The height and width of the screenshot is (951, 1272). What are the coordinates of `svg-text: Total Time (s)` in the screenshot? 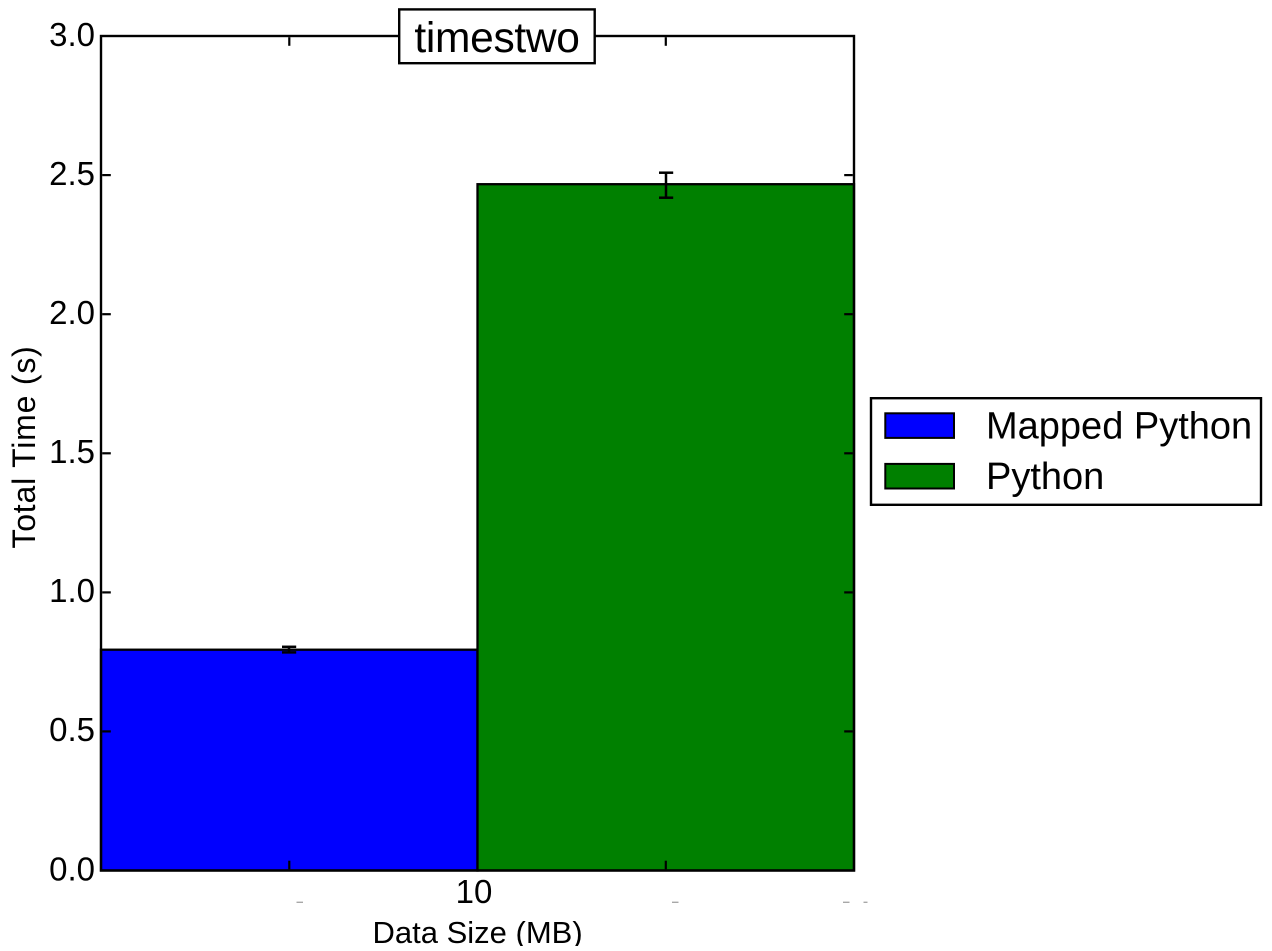 It's located at (24, 446).